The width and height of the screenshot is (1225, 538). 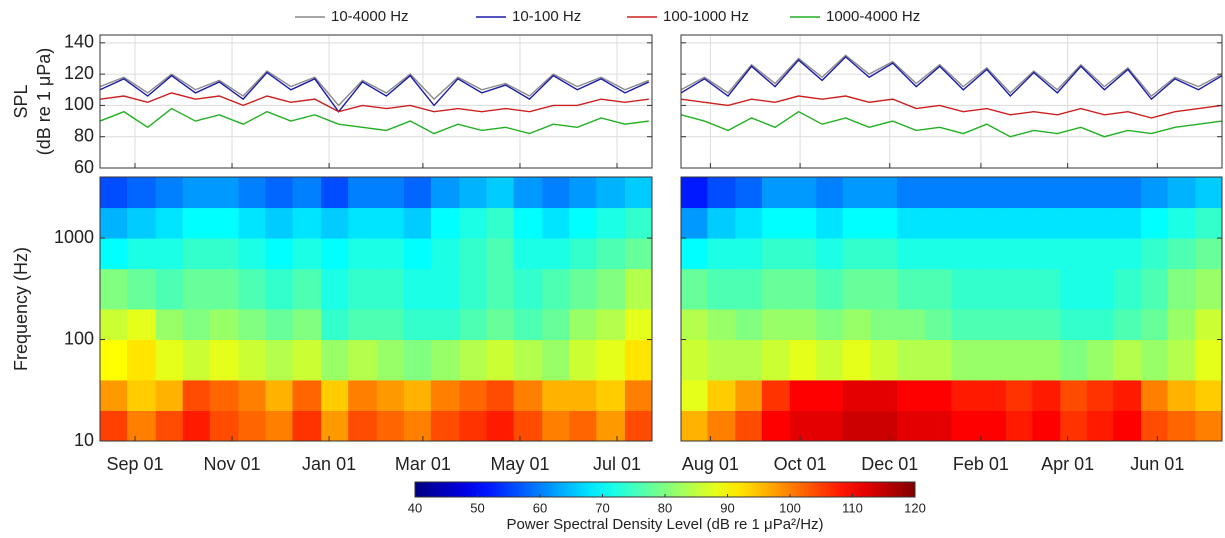 What do you see at coordinates (21, 309) in the screenshot?
I see `y-axis-label: Frequency (Hz)` at bounding box center [21, 309].